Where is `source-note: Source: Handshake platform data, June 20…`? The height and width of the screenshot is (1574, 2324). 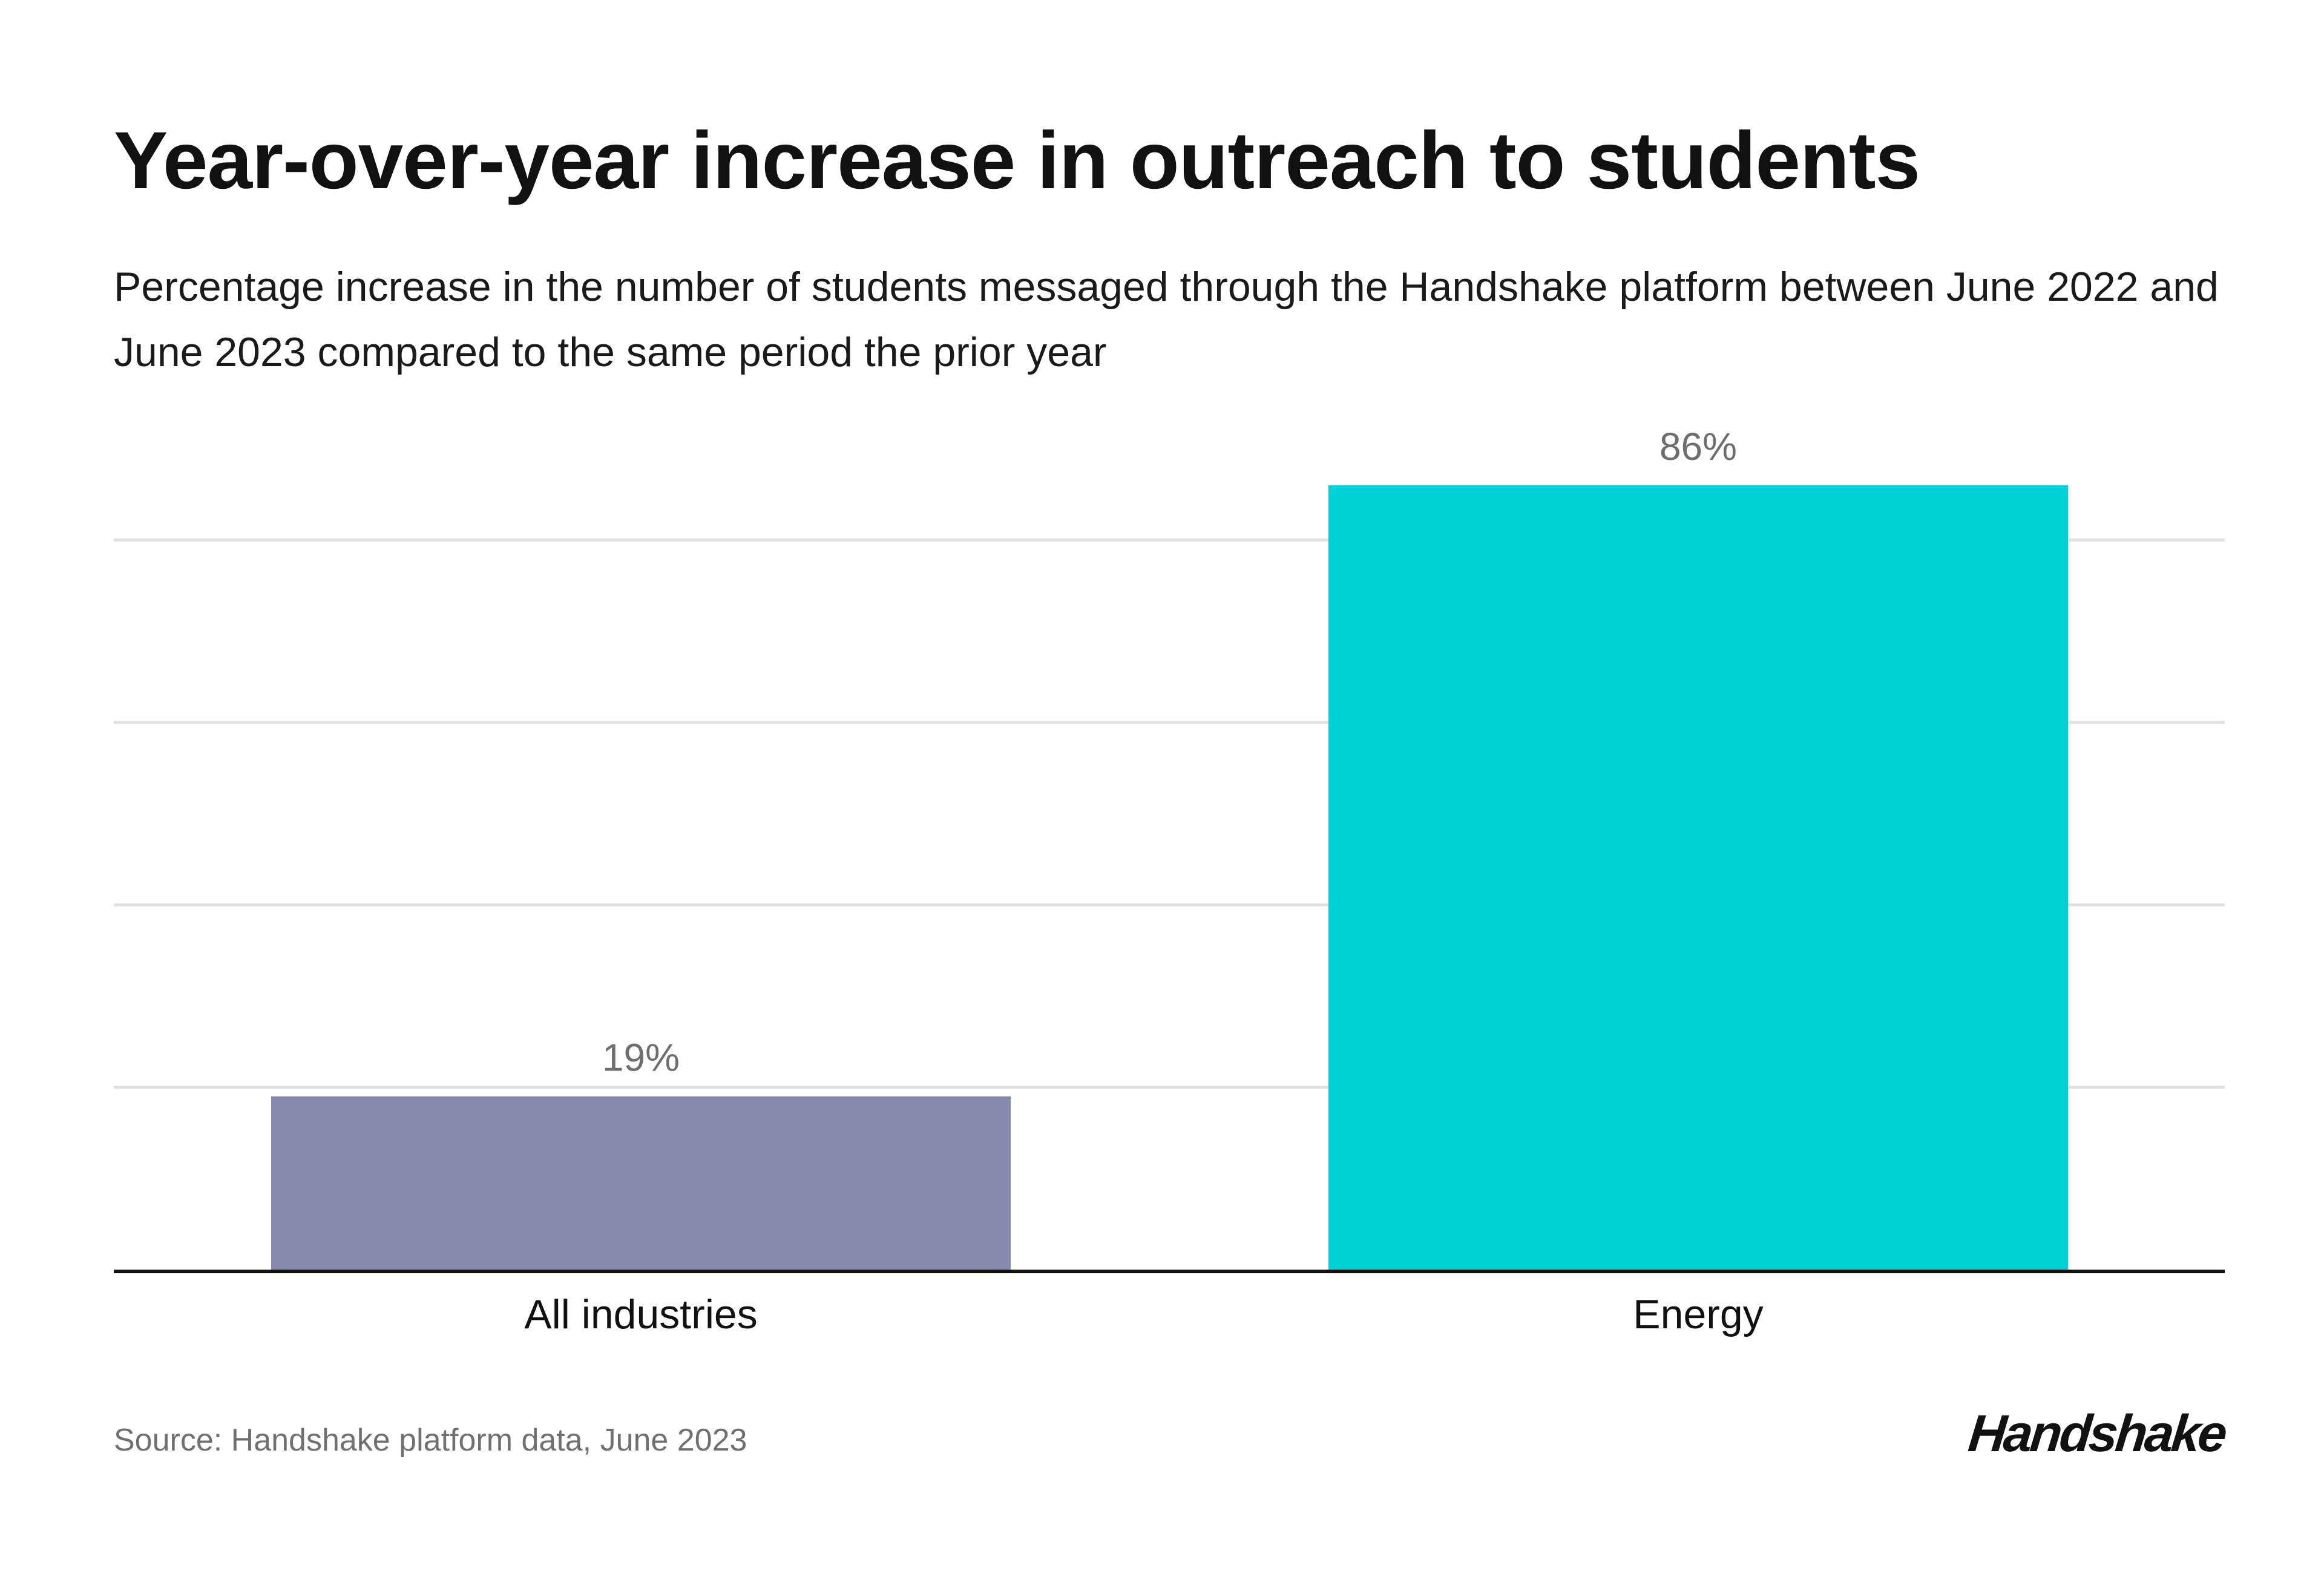 source-note: Source: Handshake platform data, June 20… is located at coordinates (431, 1440).